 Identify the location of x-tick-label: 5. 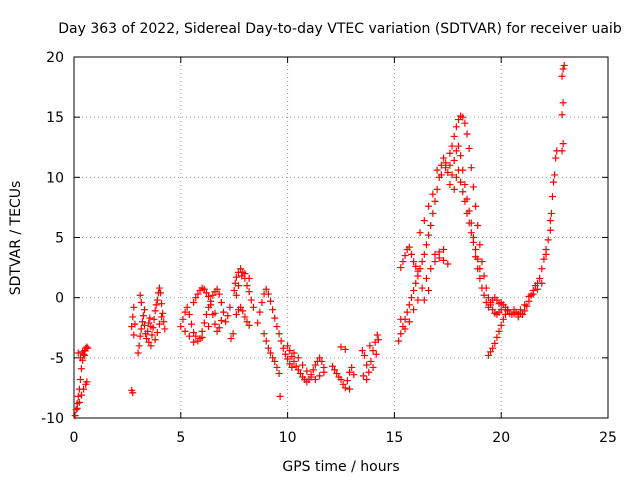
(180, 438).